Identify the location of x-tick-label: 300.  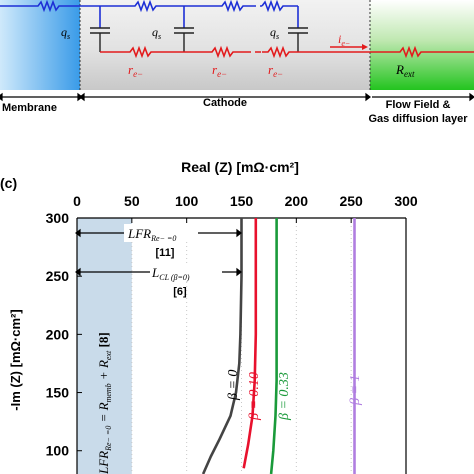
(406, 201).